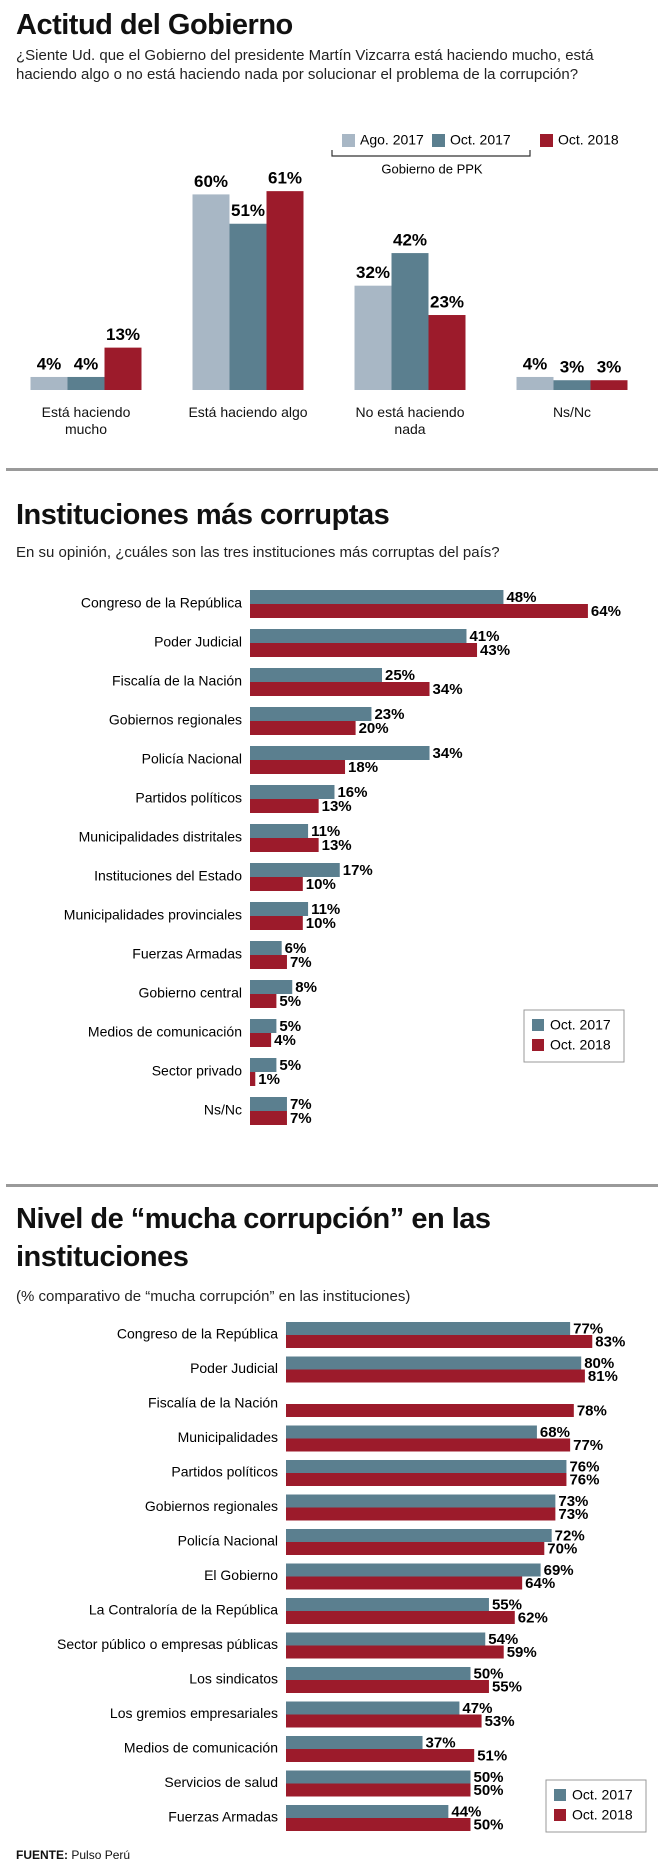 This screenshot has width=664, height=1868. I want to click on chart-title: Instituciones más corruptas, so click(203, 515).